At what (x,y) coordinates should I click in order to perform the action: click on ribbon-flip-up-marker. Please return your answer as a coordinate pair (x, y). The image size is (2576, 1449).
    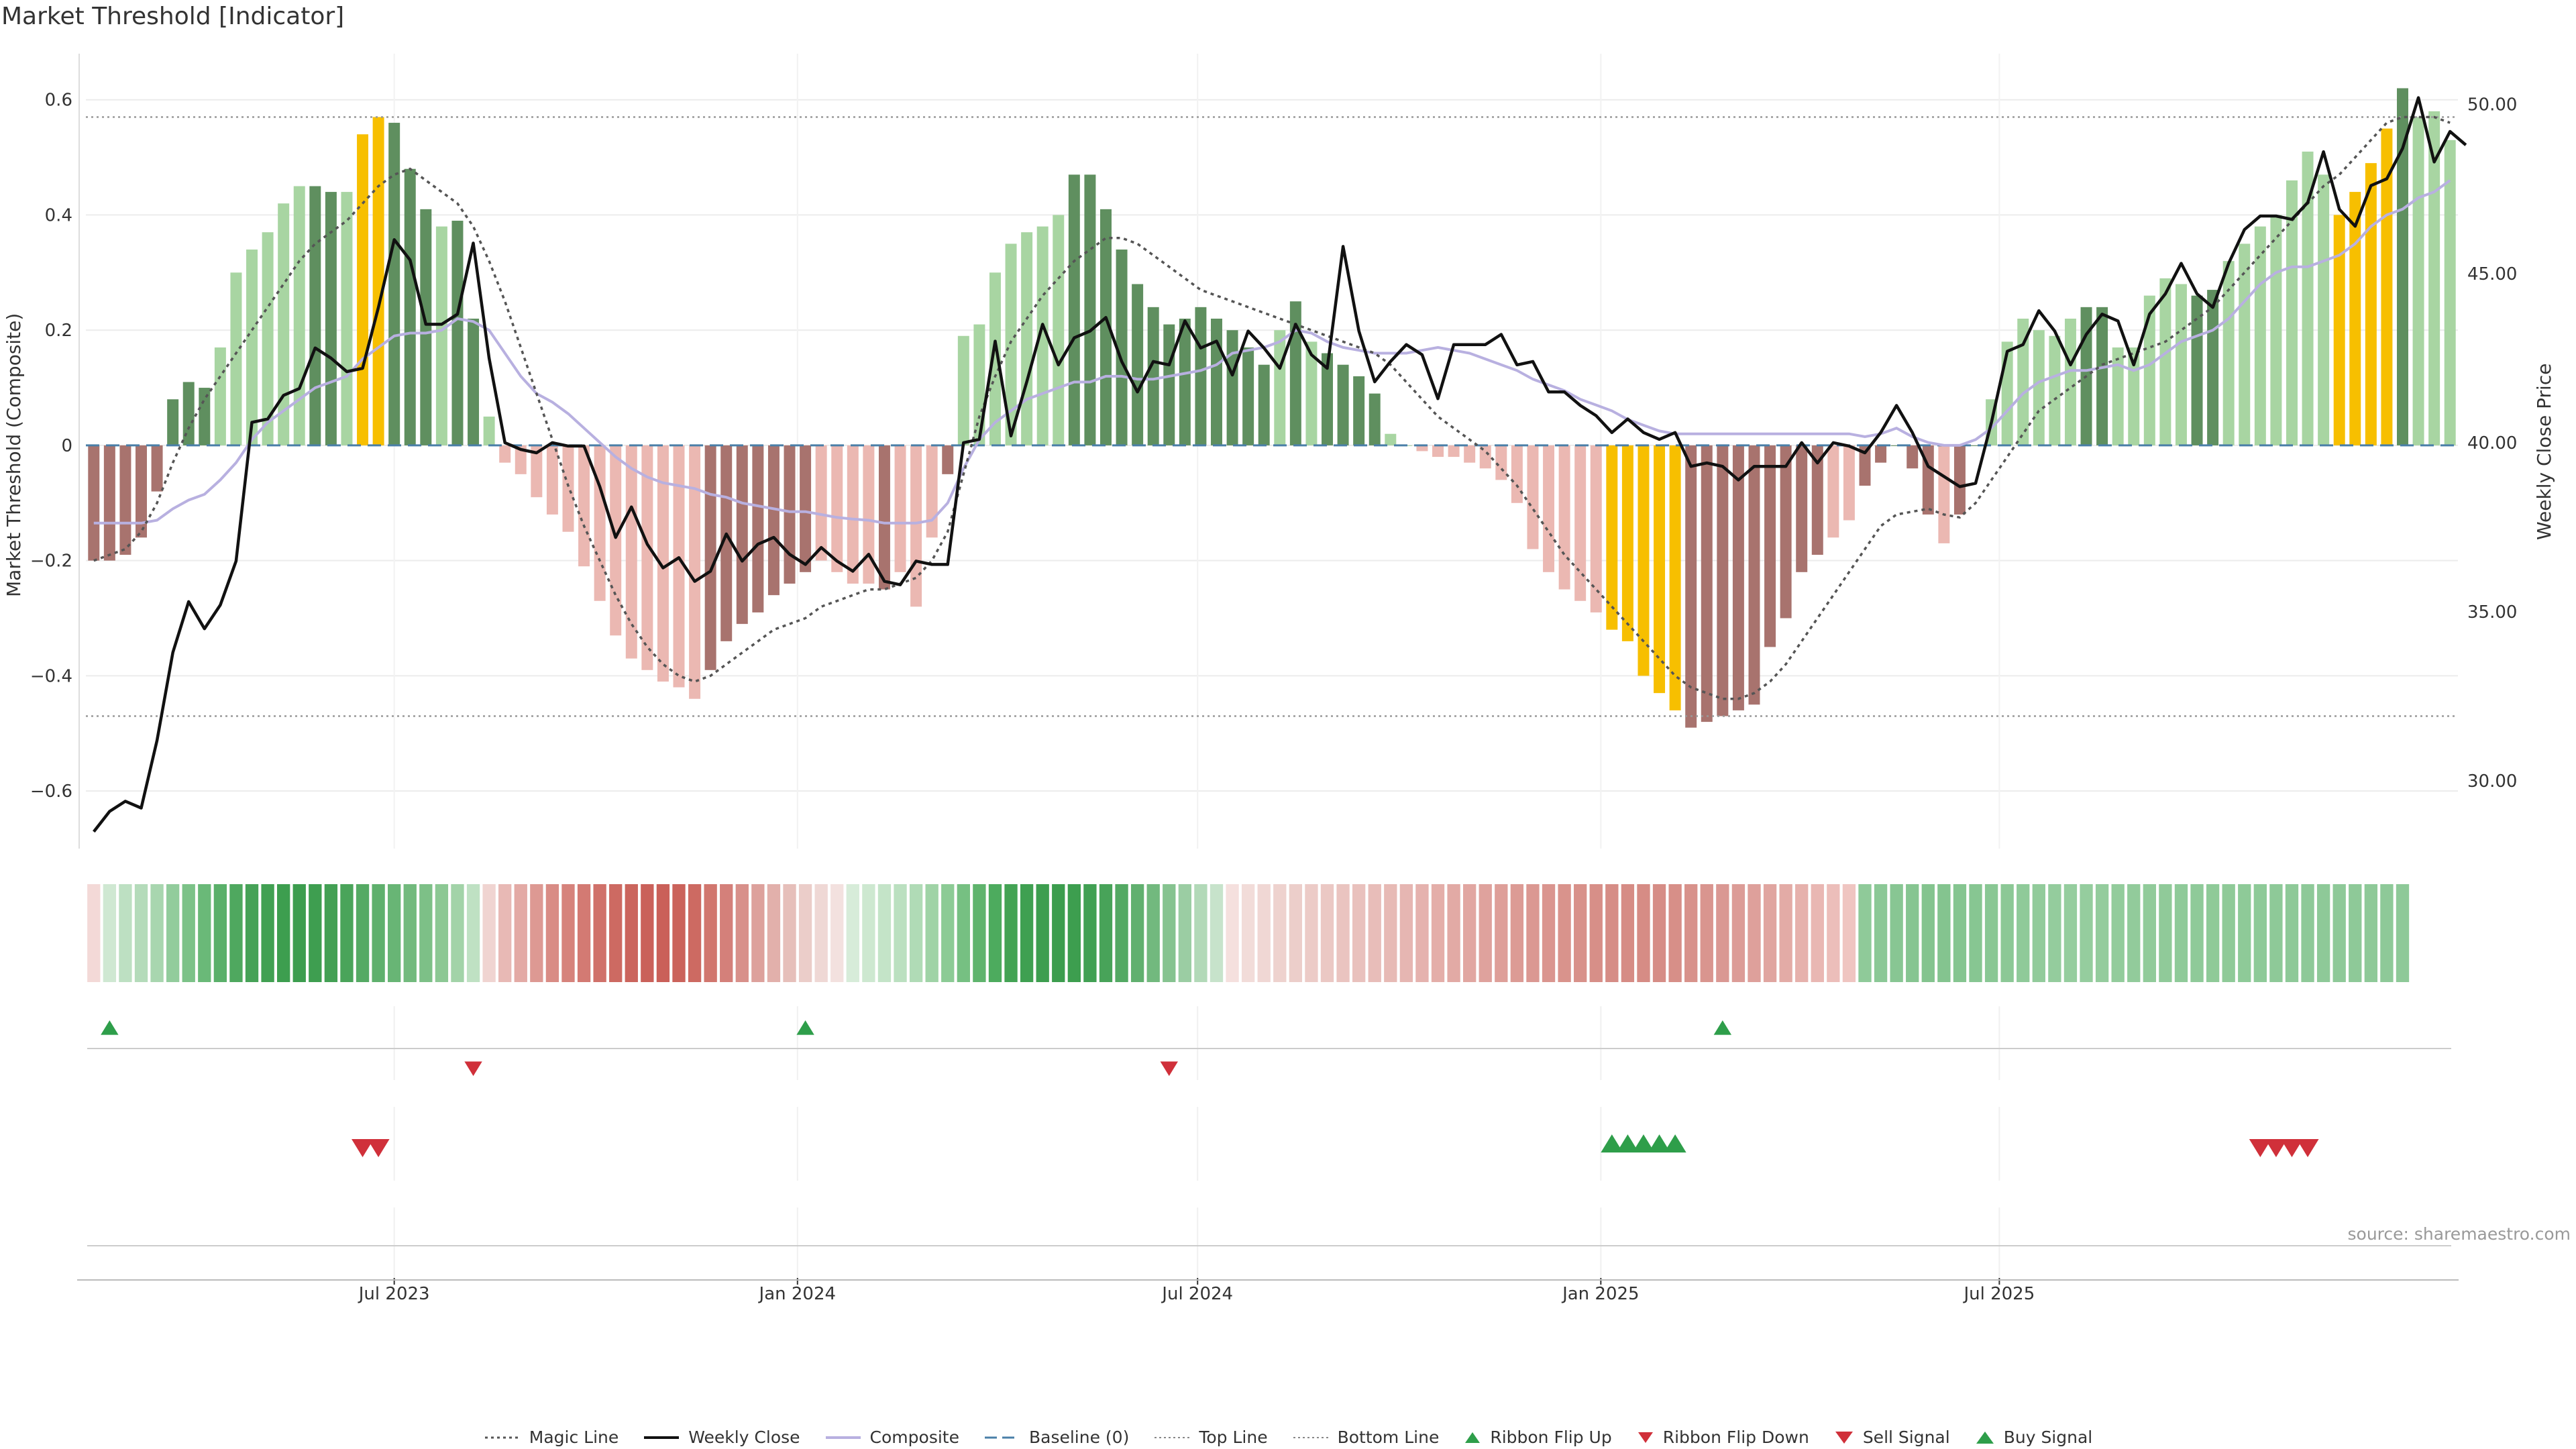
    Looking at the image, I should click on (110, 1027).